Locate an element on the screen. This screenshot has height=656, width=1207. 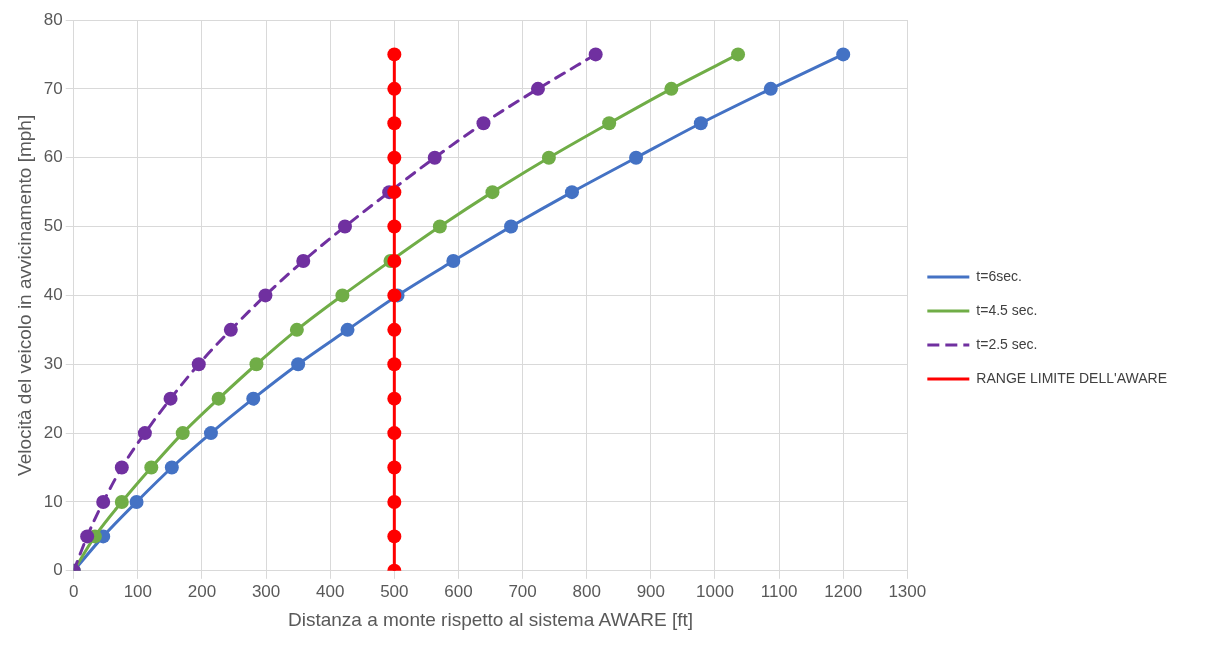
x-tick-label: 1000 is located at coordinates (715, 591).